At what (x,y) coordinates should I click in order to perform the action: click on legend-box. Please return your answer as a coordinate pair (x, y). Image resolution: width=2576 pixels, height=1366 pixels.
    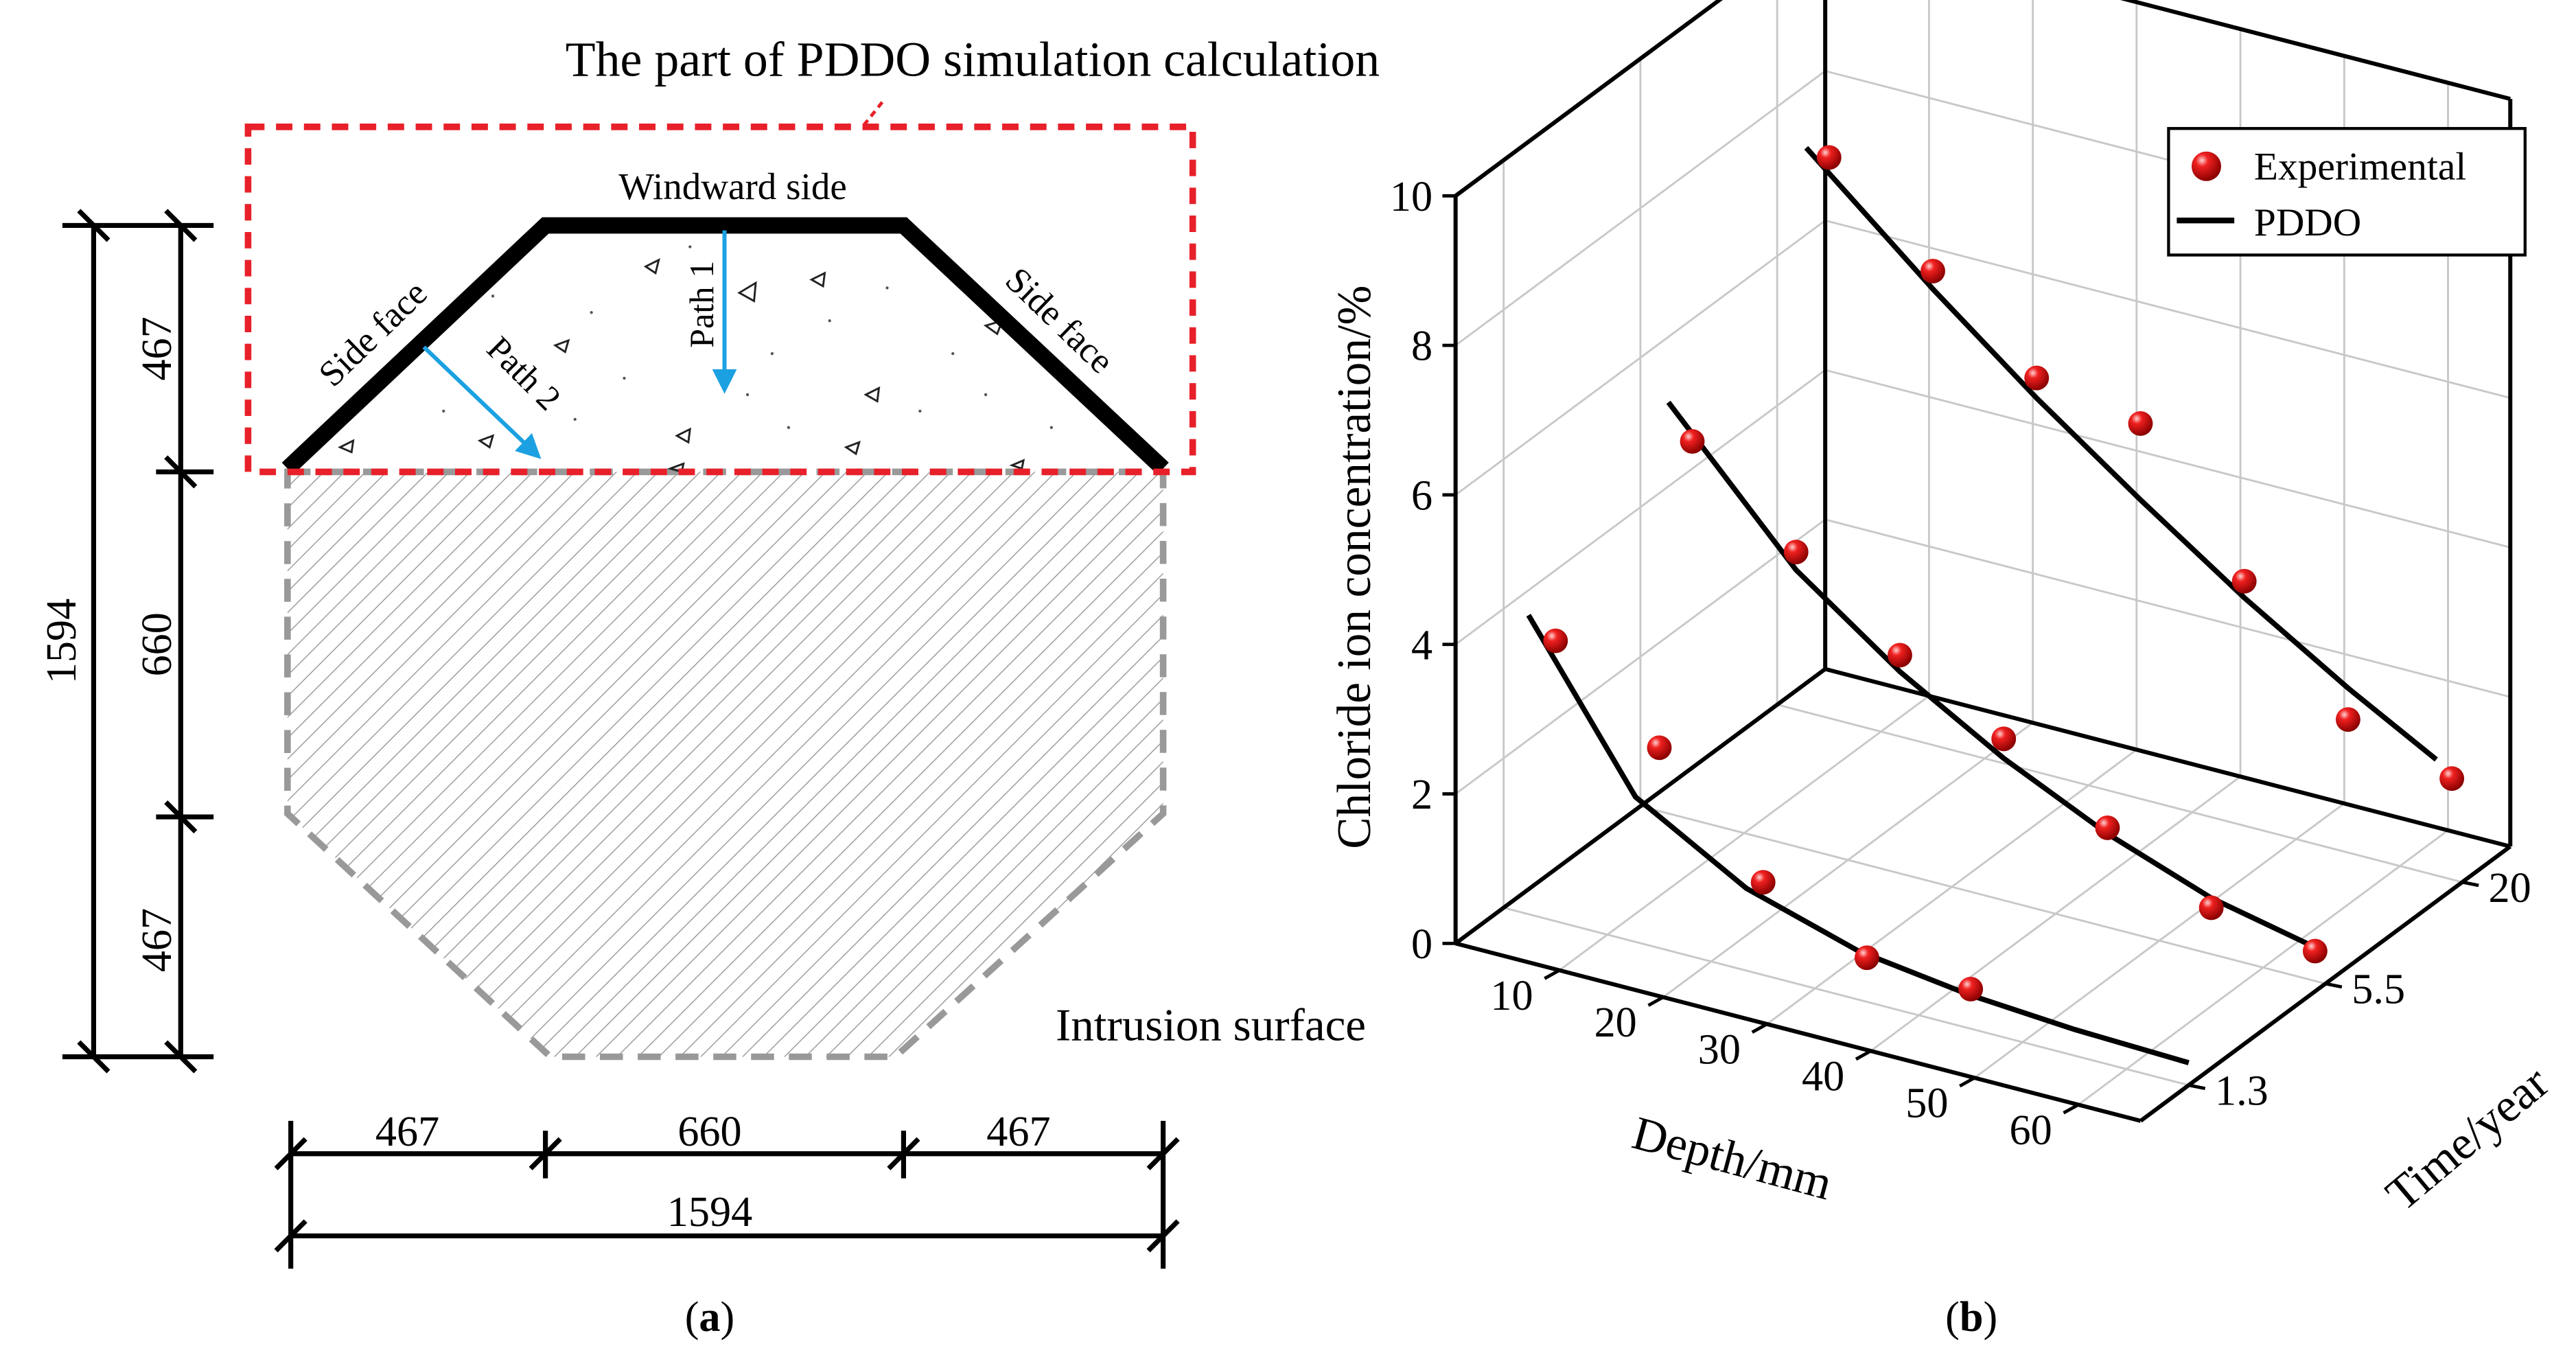
    Looking at the image, I should click on (2347, 192).